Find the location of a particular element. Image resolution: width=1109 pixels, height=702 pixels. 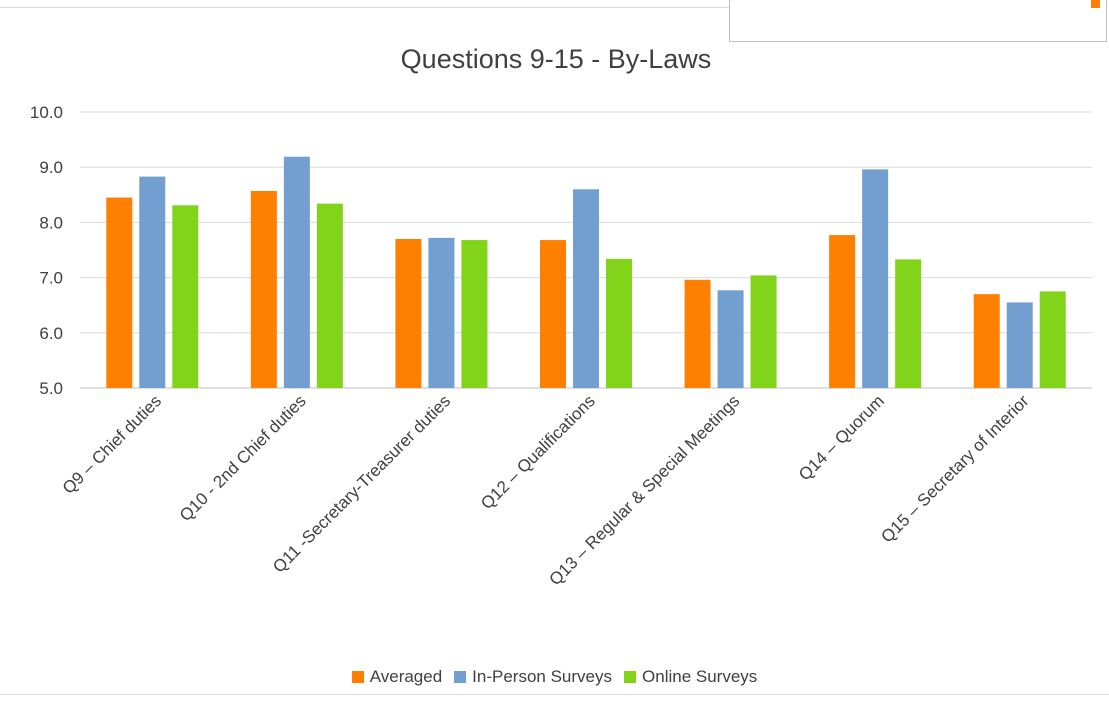

bottom-divider is located at coordinates (554, 694).